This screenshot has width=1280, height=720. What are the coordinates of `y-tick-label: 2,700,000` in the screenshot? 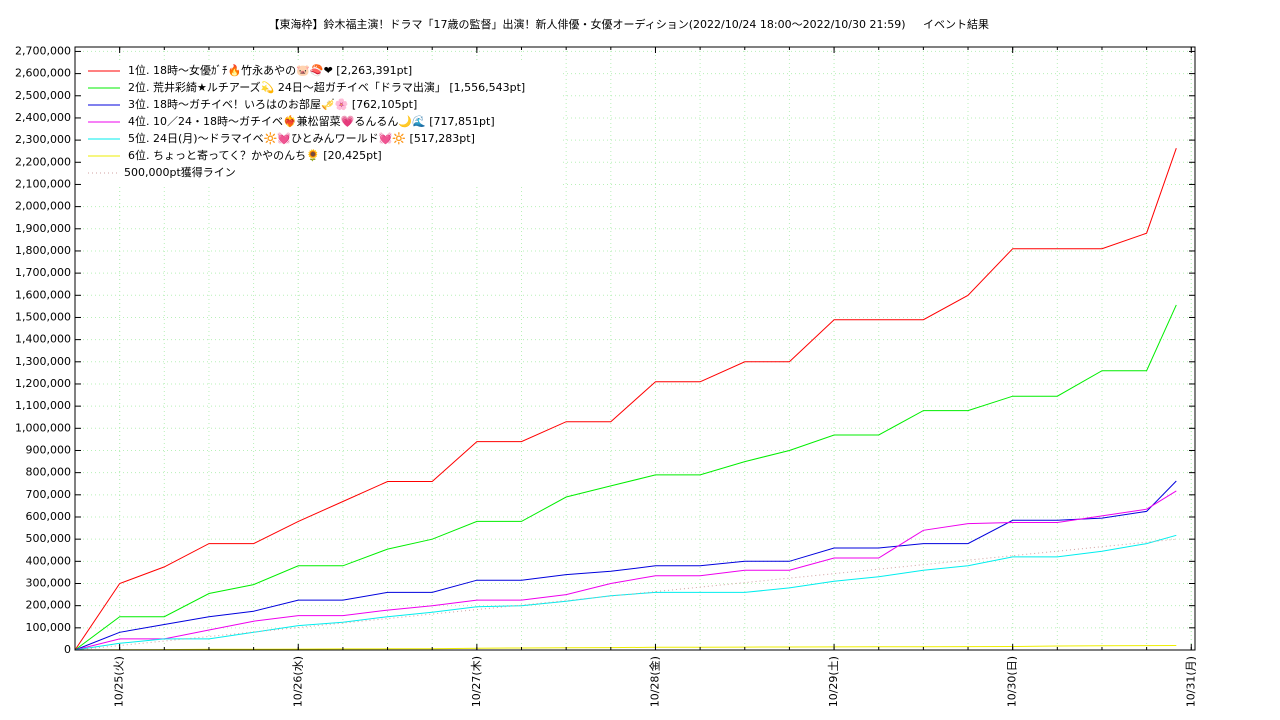 It's located at (43, 50).